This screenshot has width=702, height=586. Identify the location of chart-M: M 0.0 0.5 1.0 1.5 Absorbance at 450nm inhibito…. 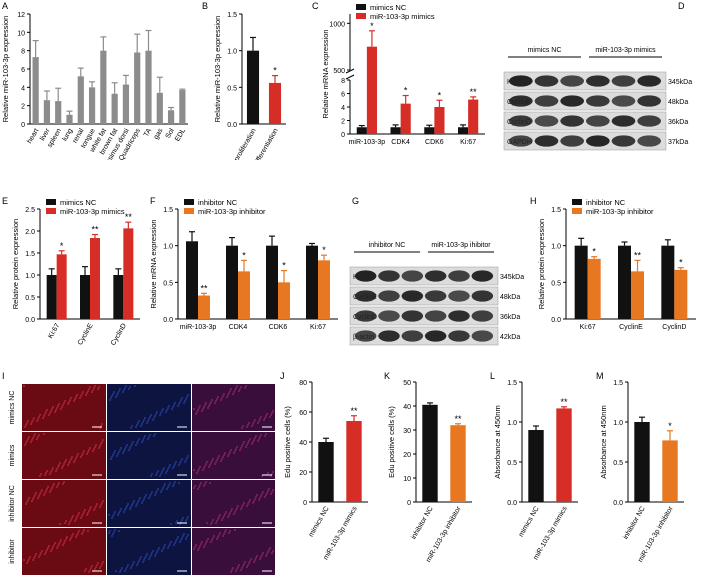
(640, 467).